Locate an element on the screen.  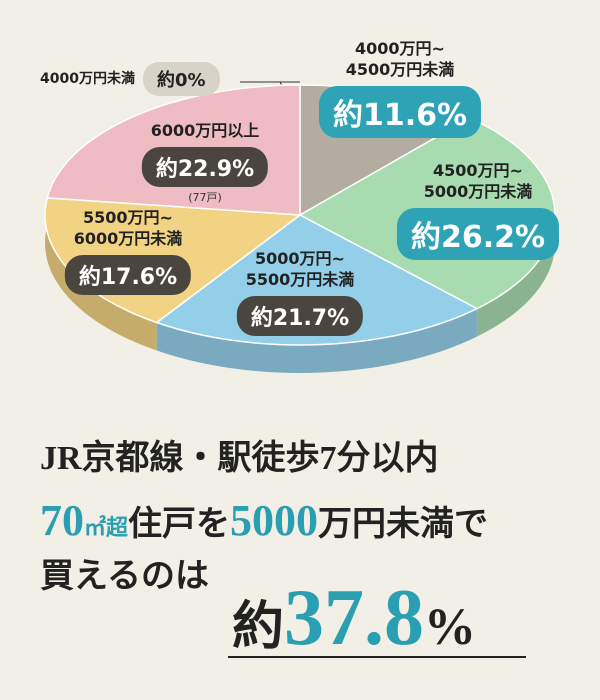
slice-label: 4500万円~ 5000万円未満約26.2% is located at coordinates (478, 210).